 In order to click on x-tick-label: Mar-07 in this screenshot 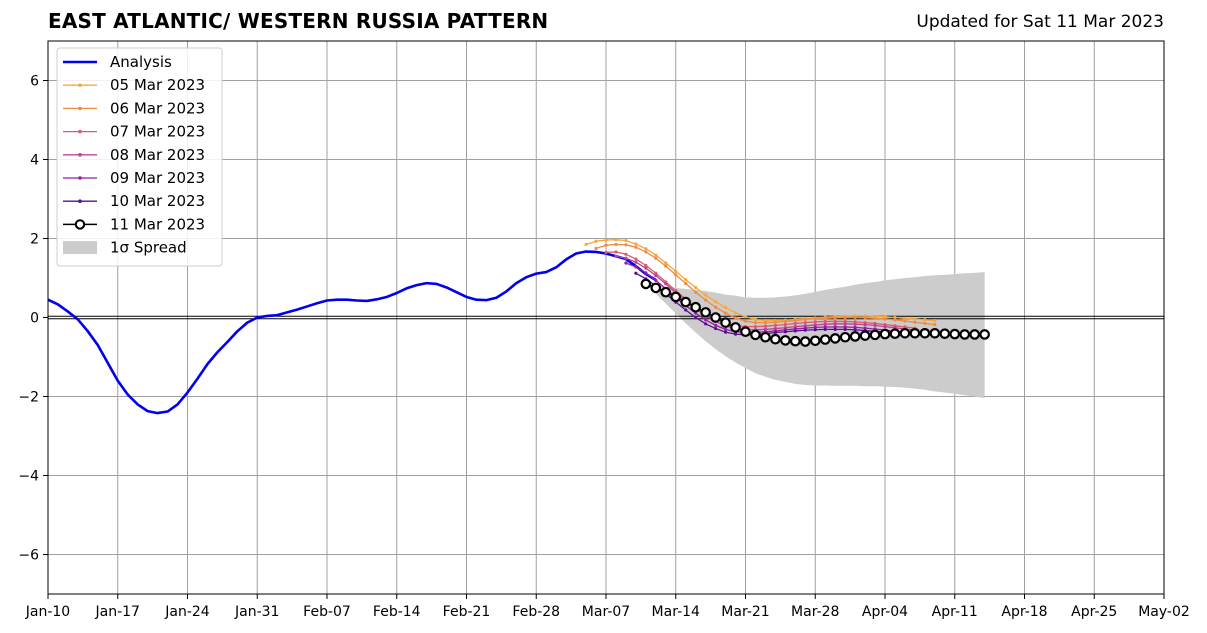, I will do `click(606, 612)`.